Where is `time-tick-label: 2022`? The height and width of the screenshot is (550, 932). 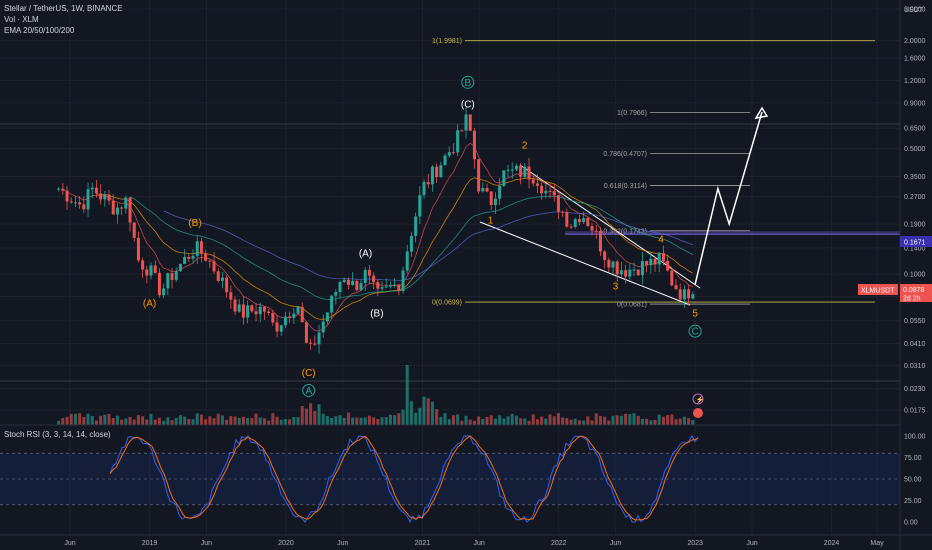 time-tick-label: 2022 is located at coordinates (559, 543).